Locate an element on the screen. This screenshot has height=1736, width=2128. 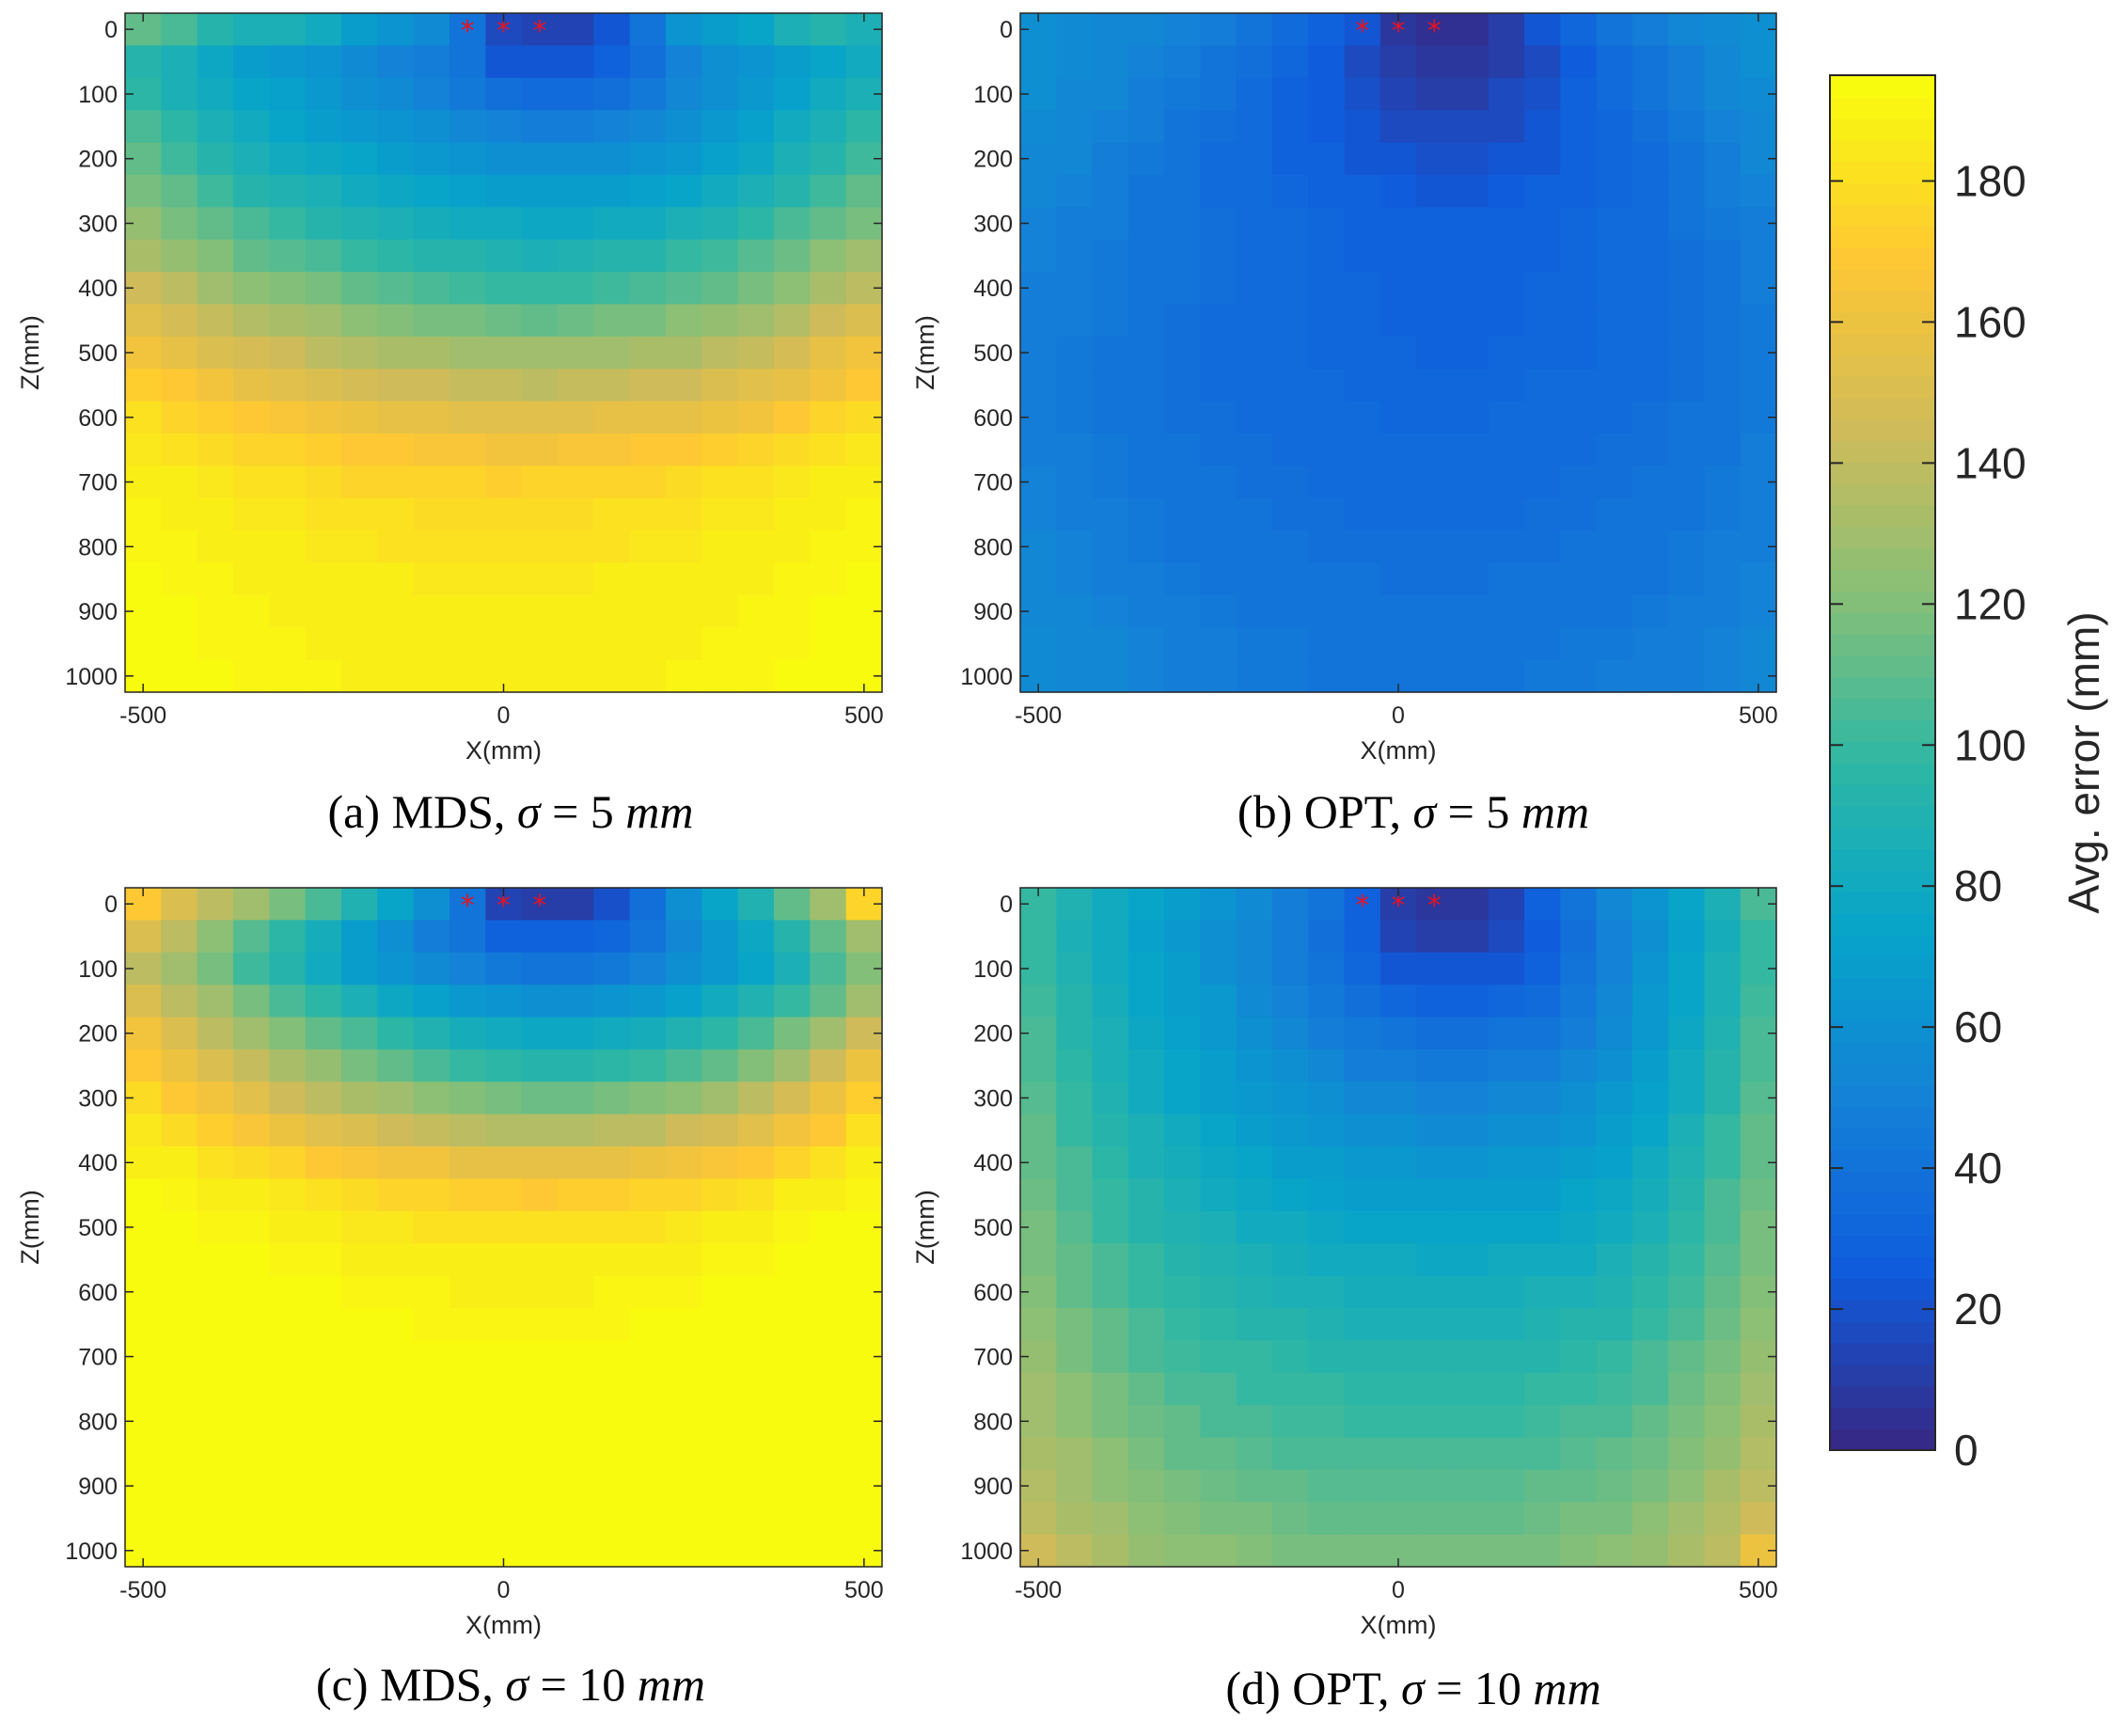
y-tick-label: 800 is located at coordinates (993, 1422).